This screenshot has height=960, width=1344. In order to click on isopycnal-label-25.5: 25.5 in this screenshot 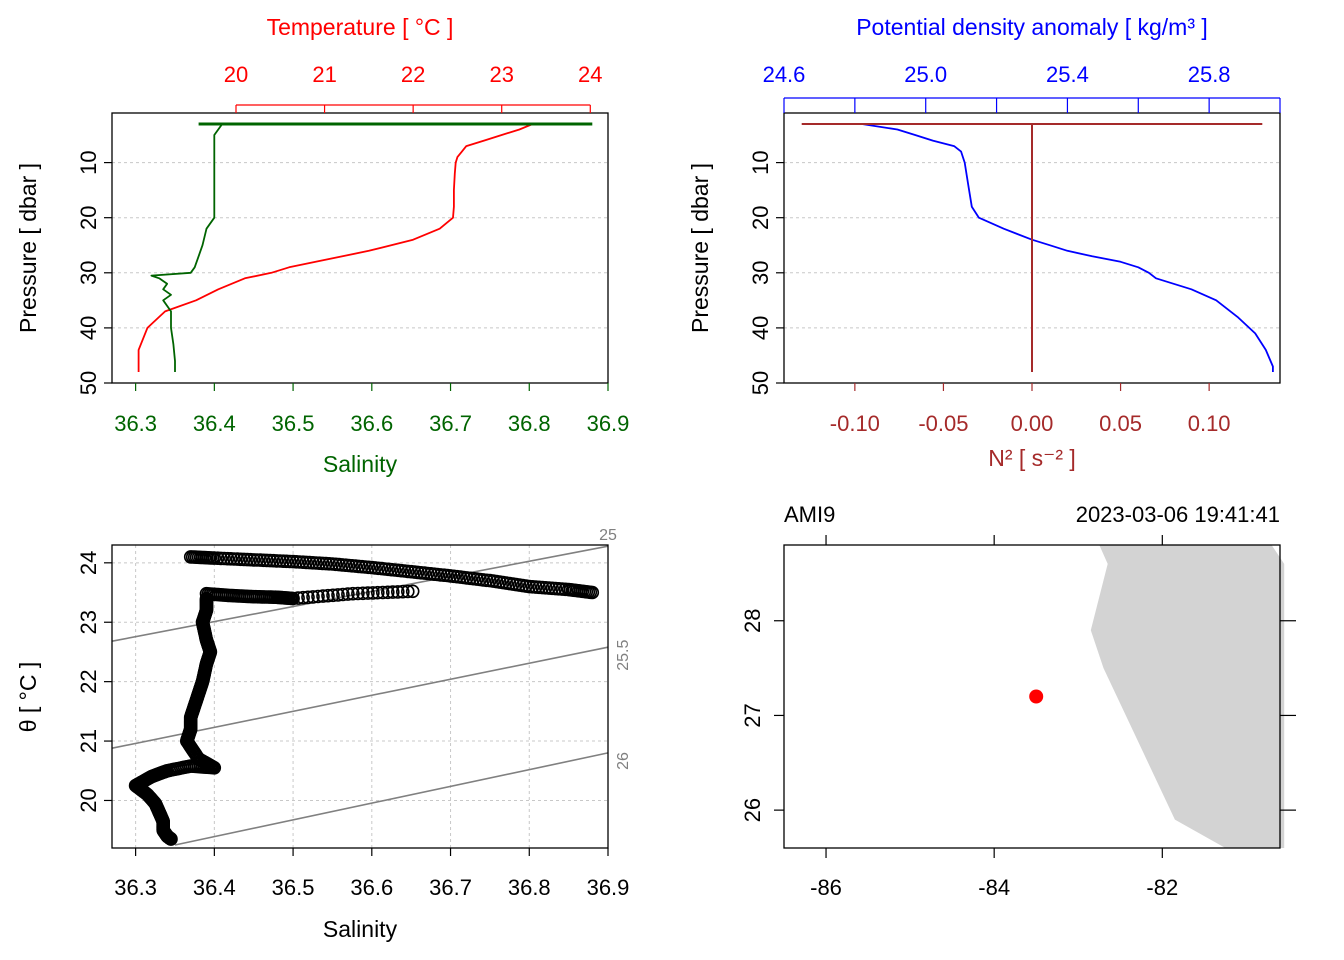, I will do `click(623, 655)`.